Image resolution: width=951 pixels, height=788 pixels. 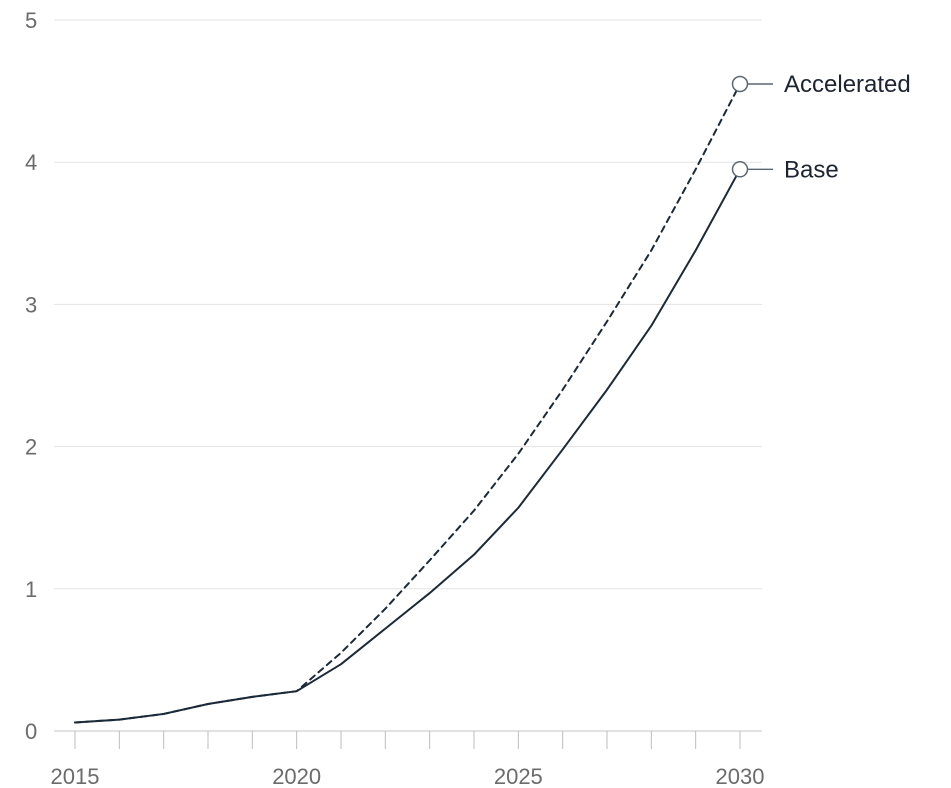 I want to click on y-tick-label: 5, so click(x=31, y=20).